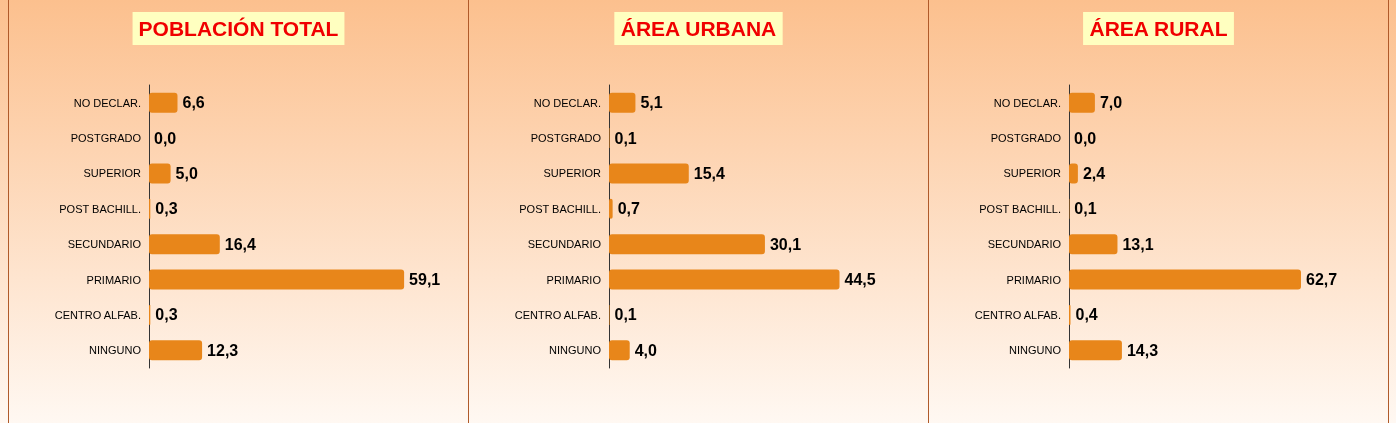 The width and height of the screenshot is (1396, 423). I want to click on data-label: 62,7, so click(1321, 280).